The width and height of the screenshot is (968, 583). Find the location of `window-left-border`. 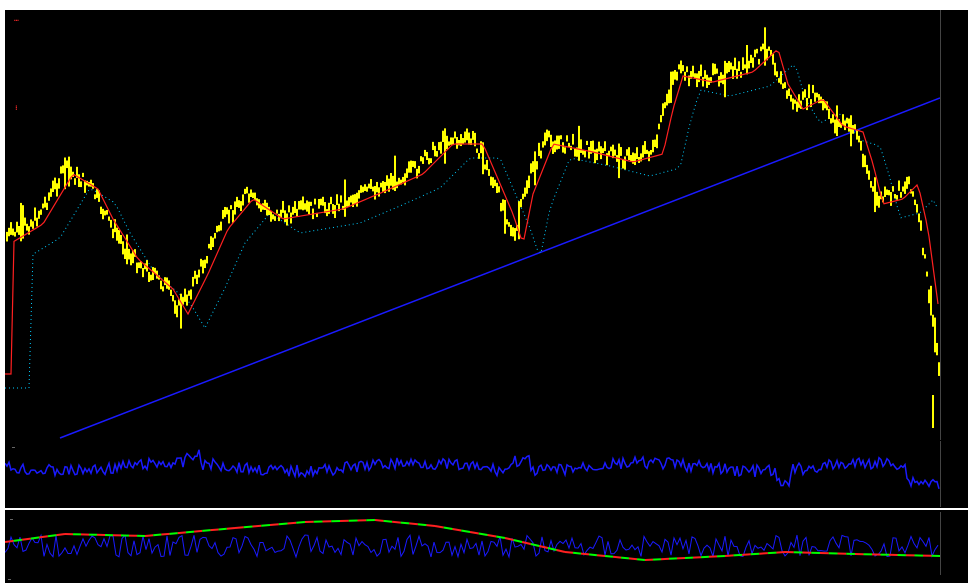

window-left-border is located at coordinates (2, 291).